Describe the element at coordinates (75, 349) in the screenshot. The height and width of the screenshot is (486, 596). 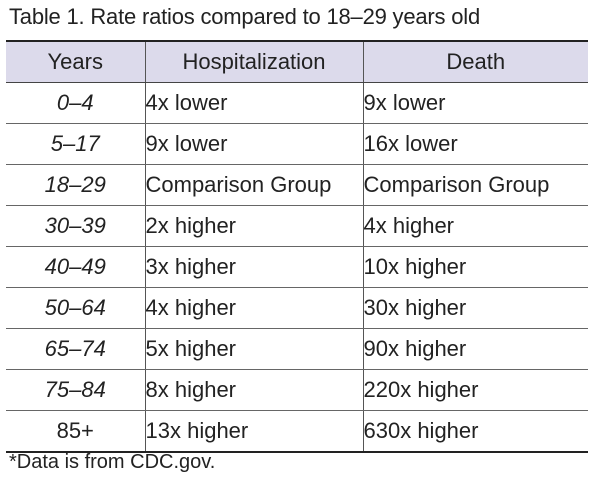
I see `years-cell: 65–74` at that location.